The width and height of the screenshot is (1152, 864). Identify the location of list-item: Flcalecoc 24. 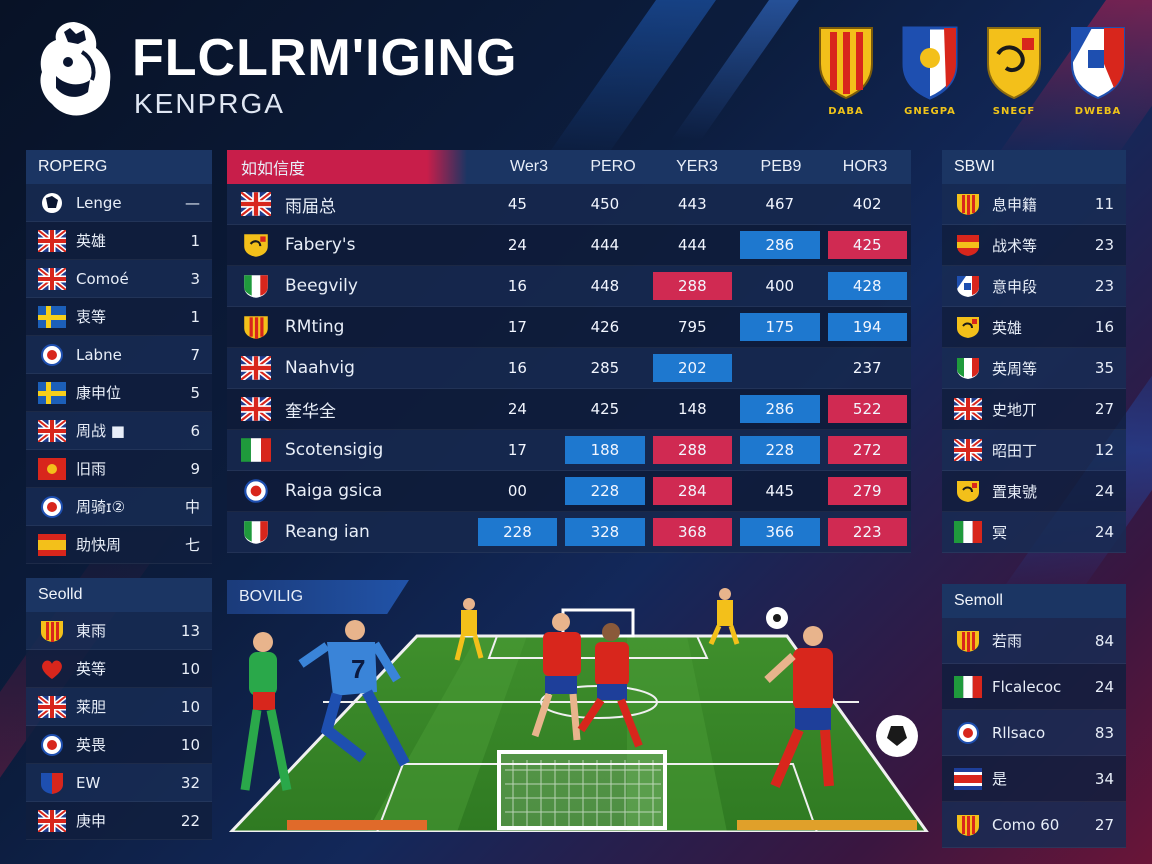
(1034, 687).